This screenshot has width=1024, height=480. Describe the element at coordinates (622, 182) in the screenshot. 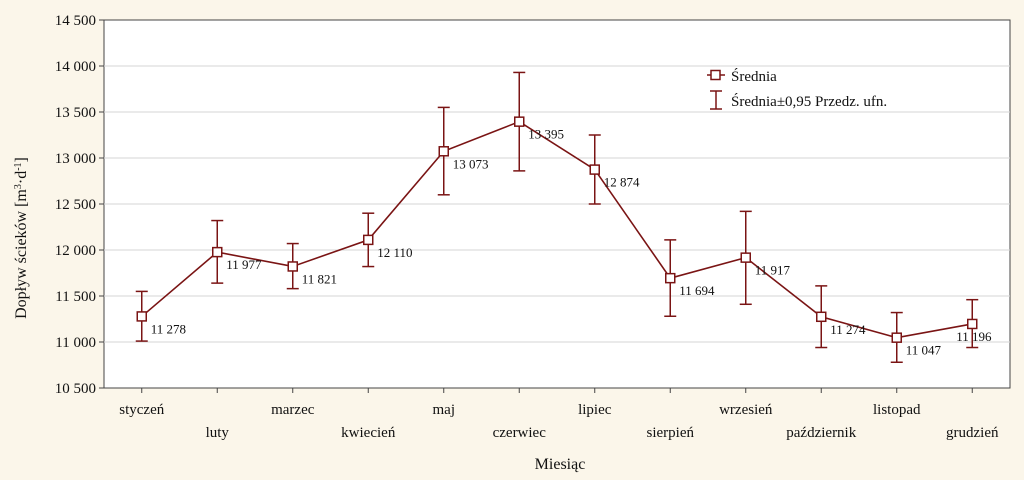

I see `data-label: 12 874` at that location.